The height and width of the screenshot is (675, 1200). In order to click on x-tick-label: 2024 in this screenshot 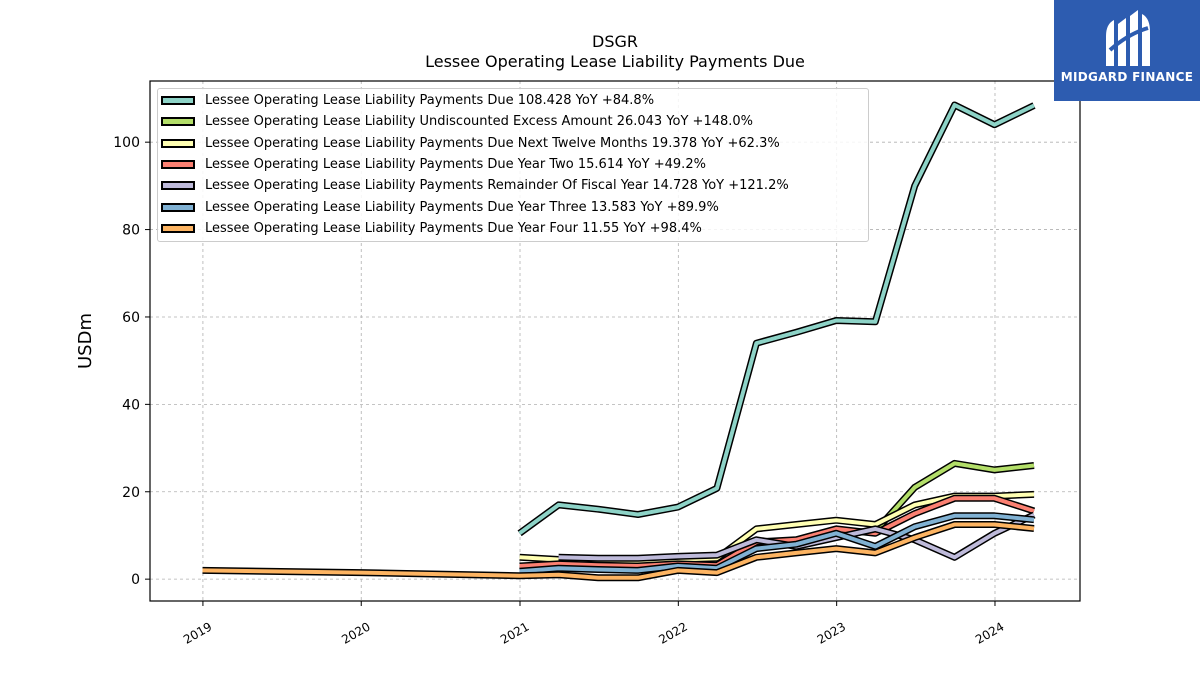, I will do `click(989, 632)`.